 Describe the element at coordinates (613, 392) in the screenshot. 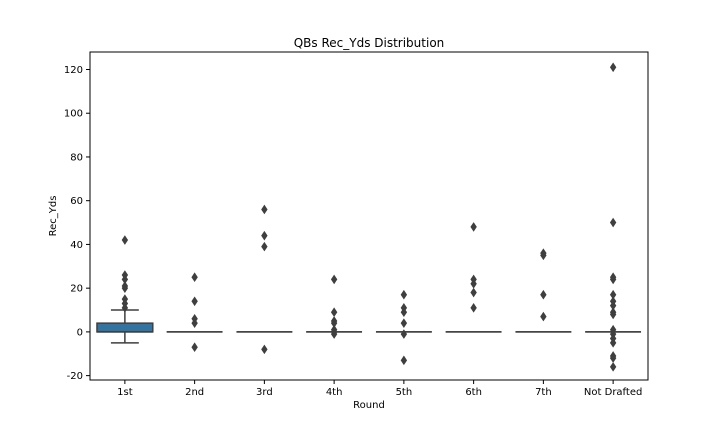

I see `x-tick-label: Not Drafted` at that location.